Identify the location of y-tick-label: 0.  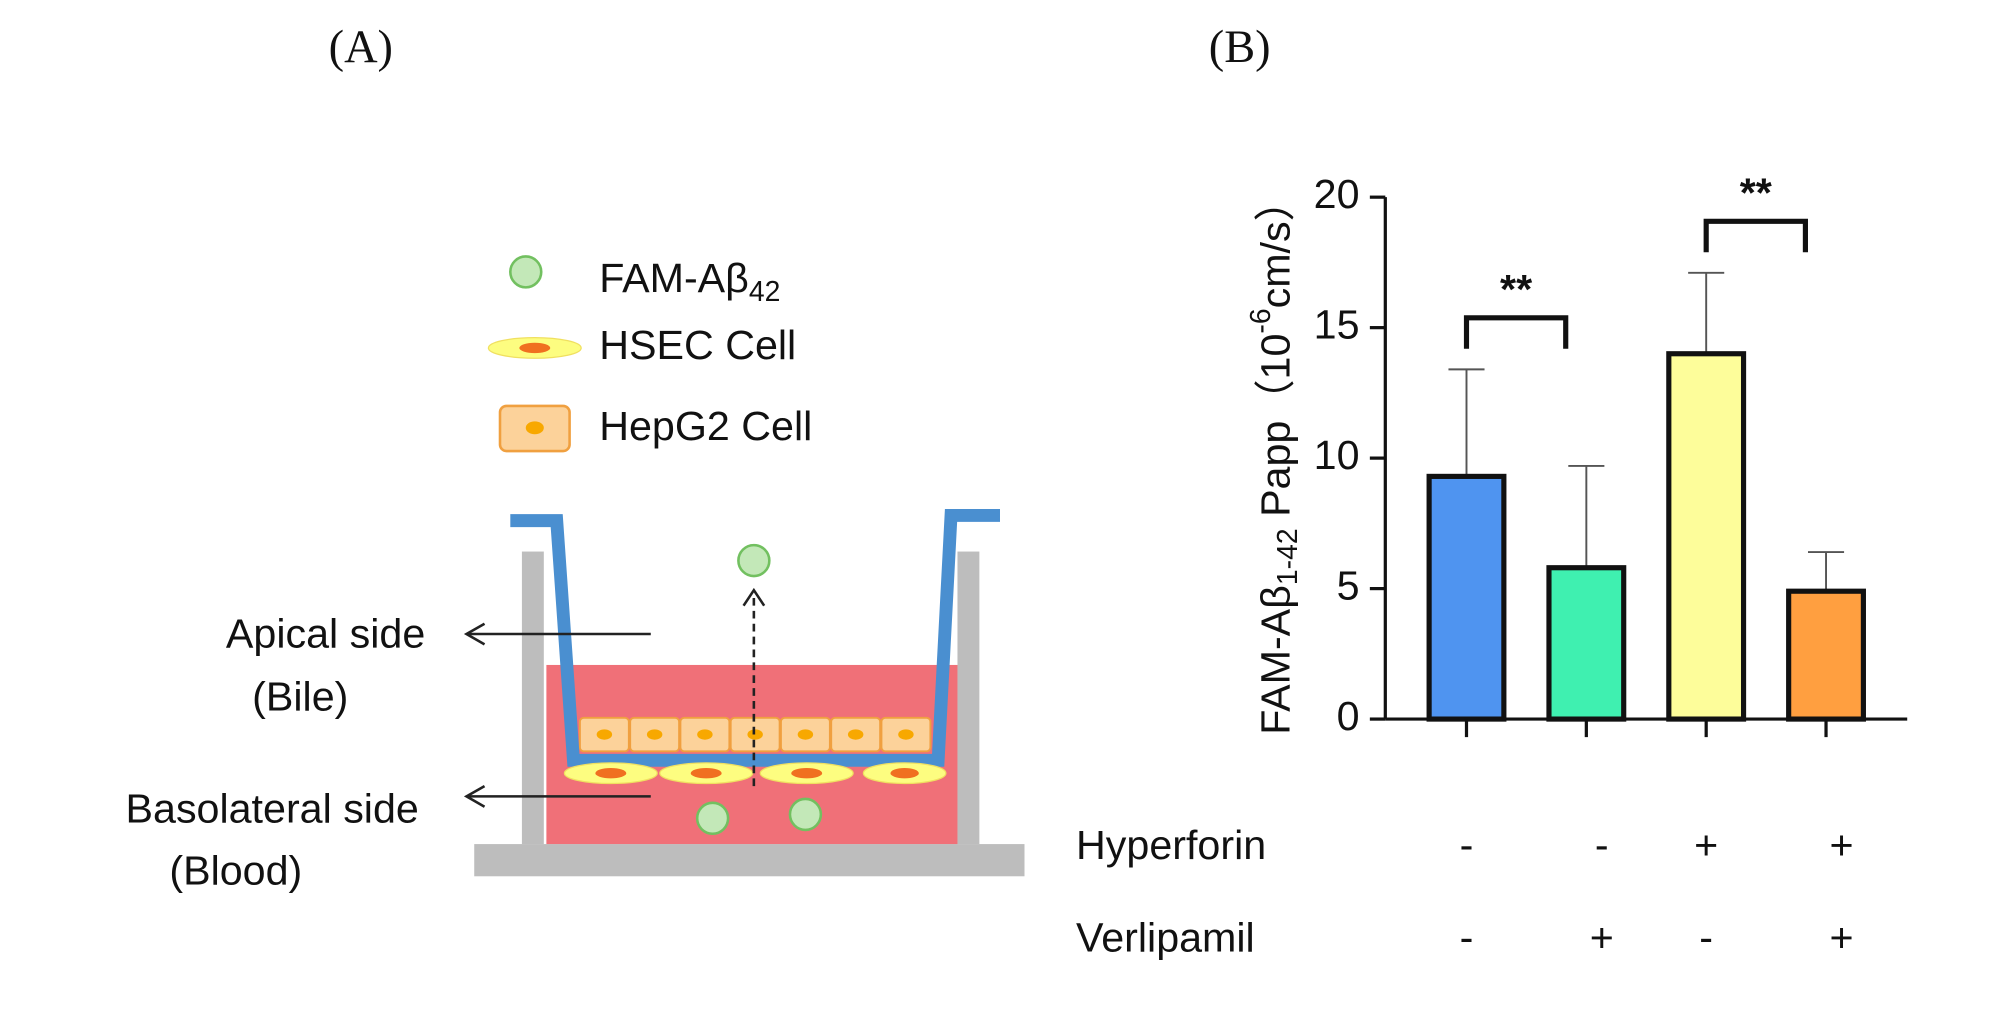
(1348, 716).